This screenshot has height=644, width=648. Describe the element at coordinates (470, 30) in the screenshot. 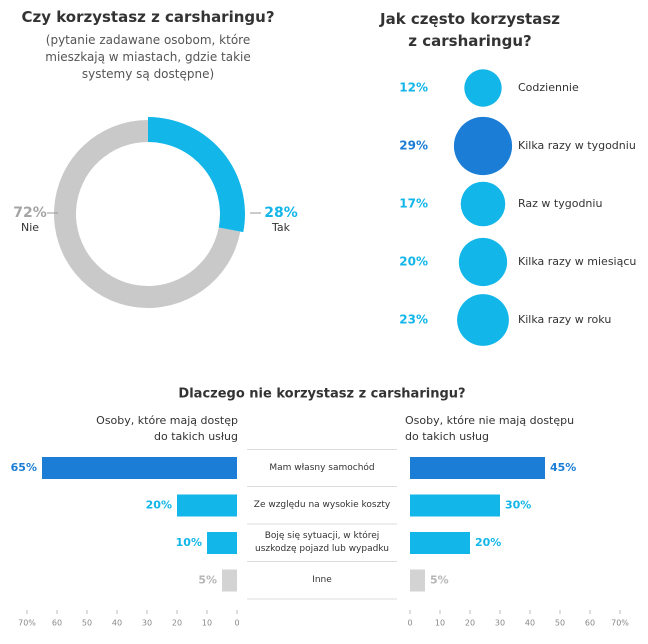

I see `chart-title: Jak często korzystasz z carsharingu?` at that location.